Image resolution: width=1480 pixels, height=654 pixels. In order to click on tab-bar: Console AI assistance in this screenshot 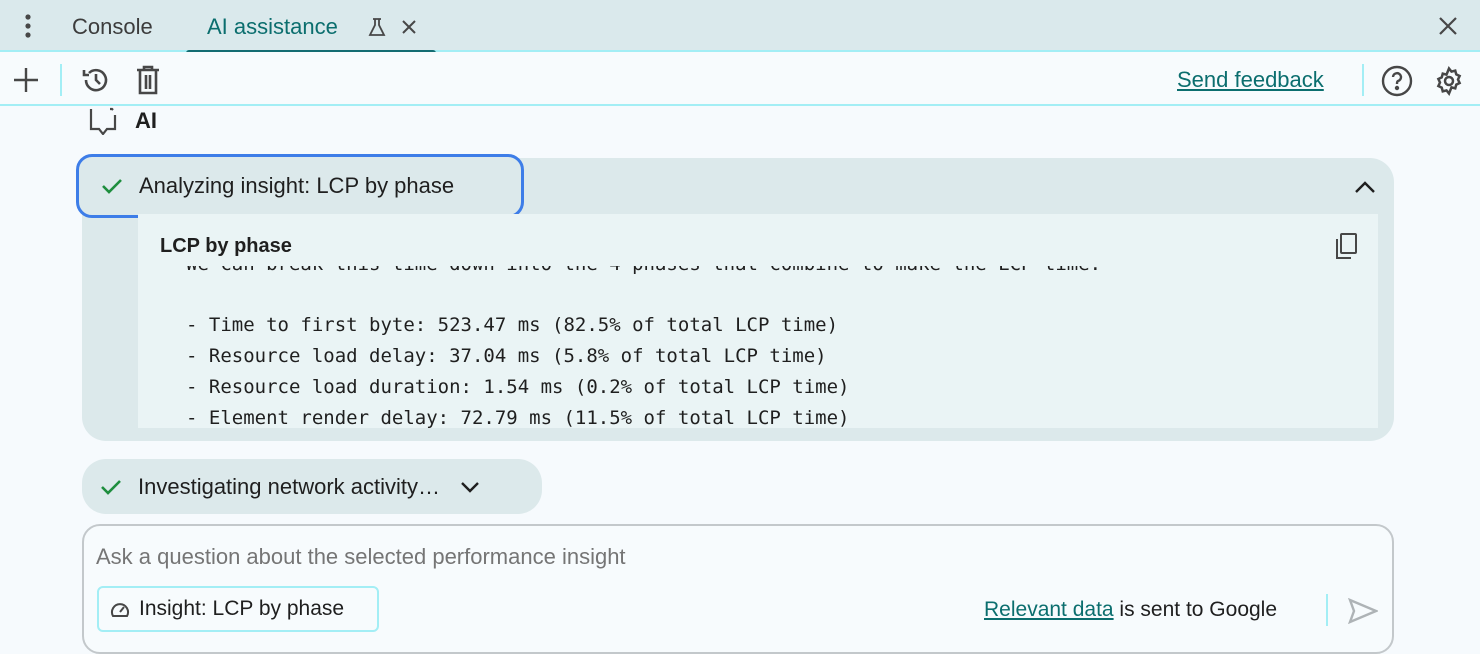, I will do `click(740, 27)`.